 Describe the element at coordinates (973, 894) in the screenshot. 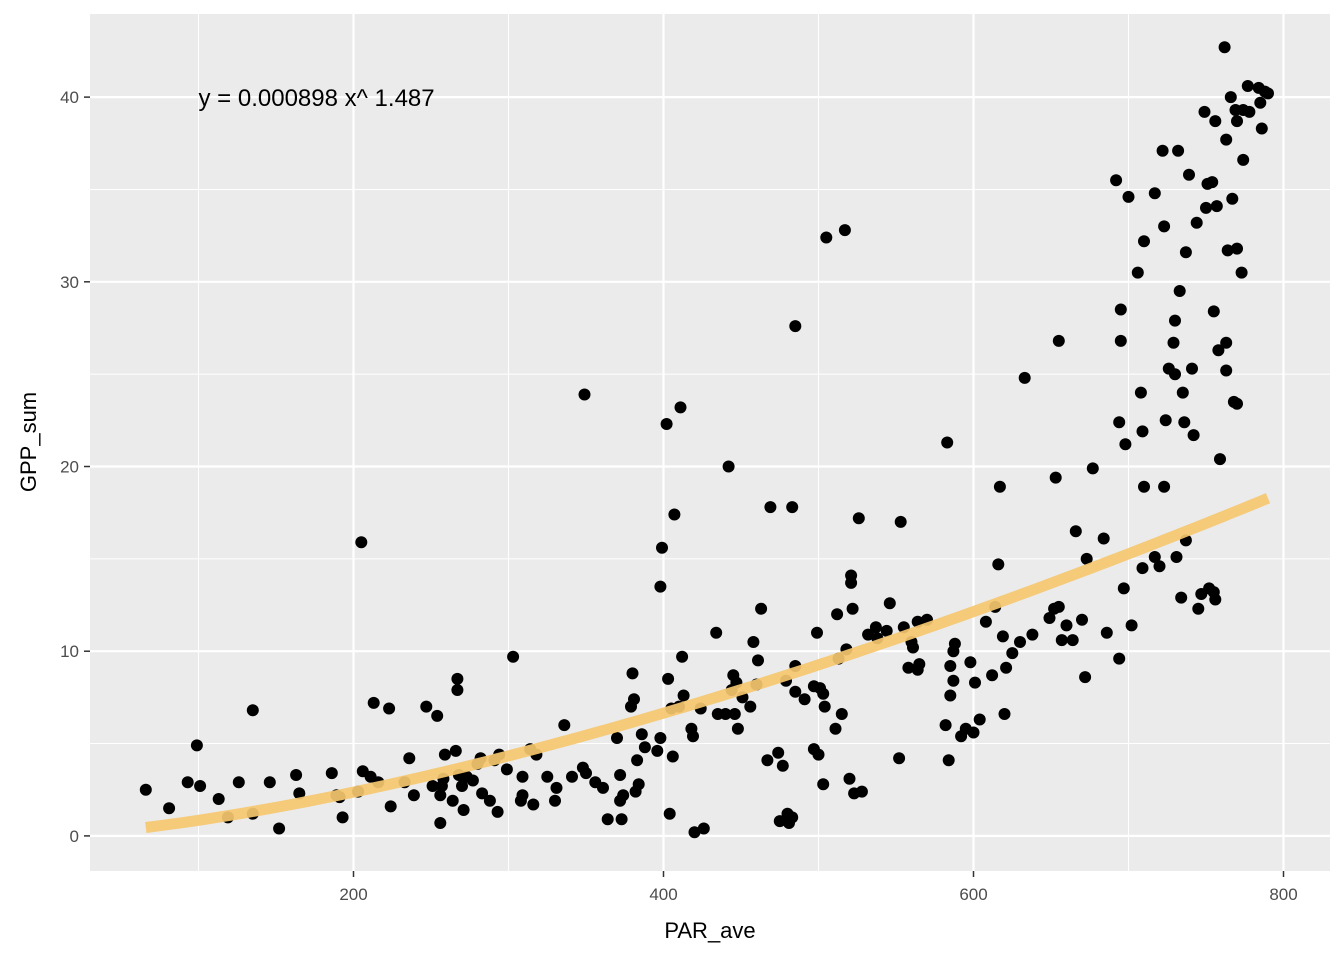

I see `x-tick-label: 600` at that location.